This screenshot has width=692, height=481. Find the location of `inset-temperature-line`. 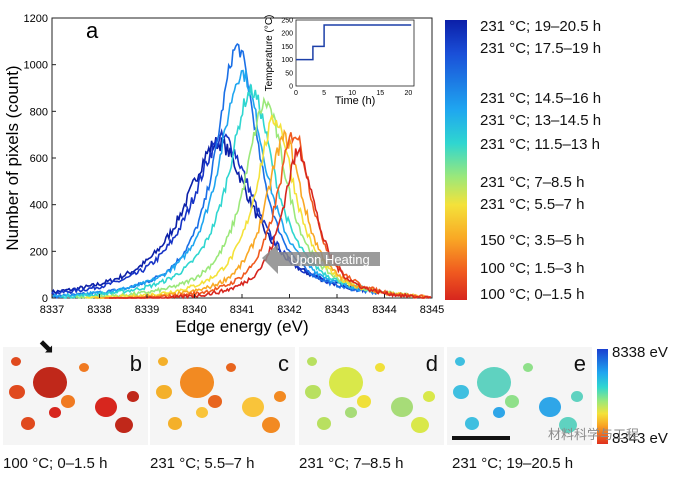

inset-temperature-line is located at coordinates (354, 42).